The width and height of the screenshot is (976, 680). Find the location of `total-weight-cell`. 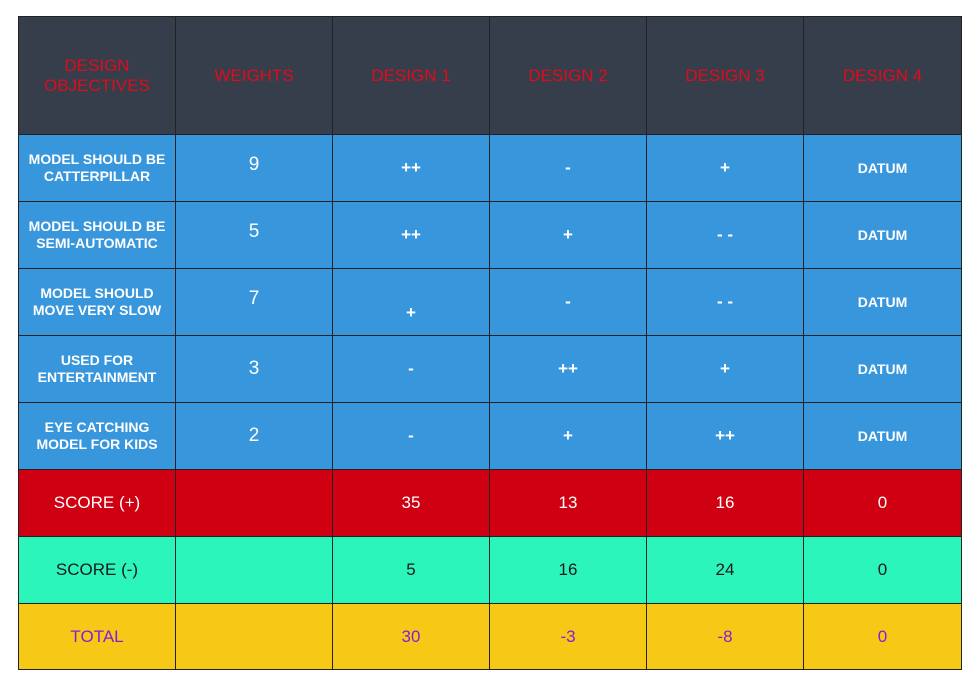

total-weight-cell is located at coordinates (254, 636).